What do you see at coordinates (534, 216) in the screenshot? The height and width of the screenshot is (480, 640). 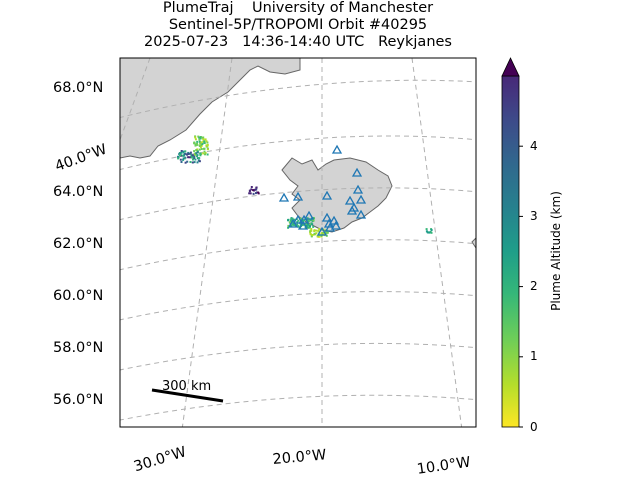 I see `colorbar-tick-3: 3` at bounding box center [534, 216].